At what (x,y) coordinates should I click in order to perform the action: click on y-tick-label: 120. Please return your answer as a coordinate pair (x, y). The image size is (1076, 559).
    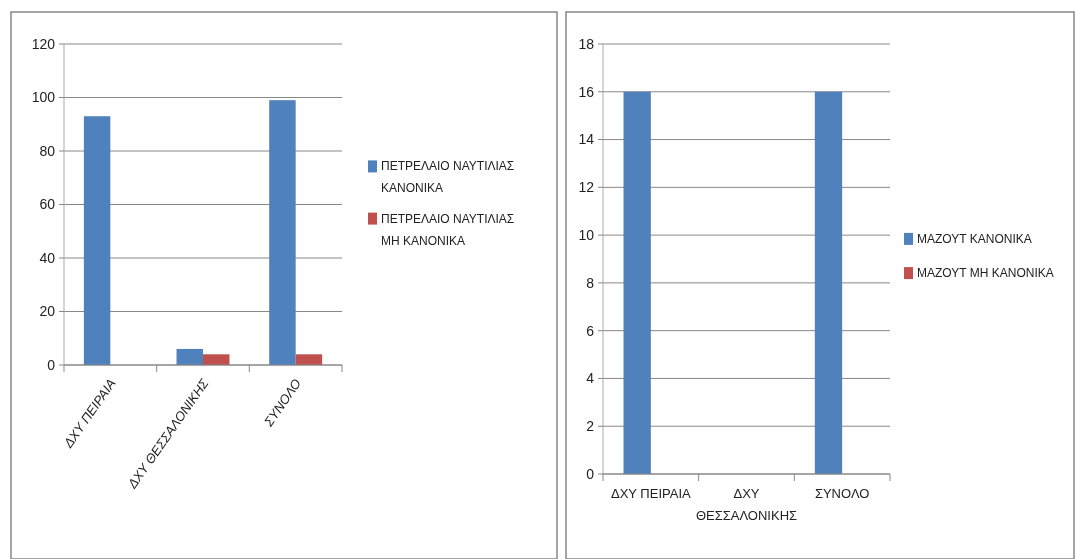
    Looking at the image, I should click on (43, 43).